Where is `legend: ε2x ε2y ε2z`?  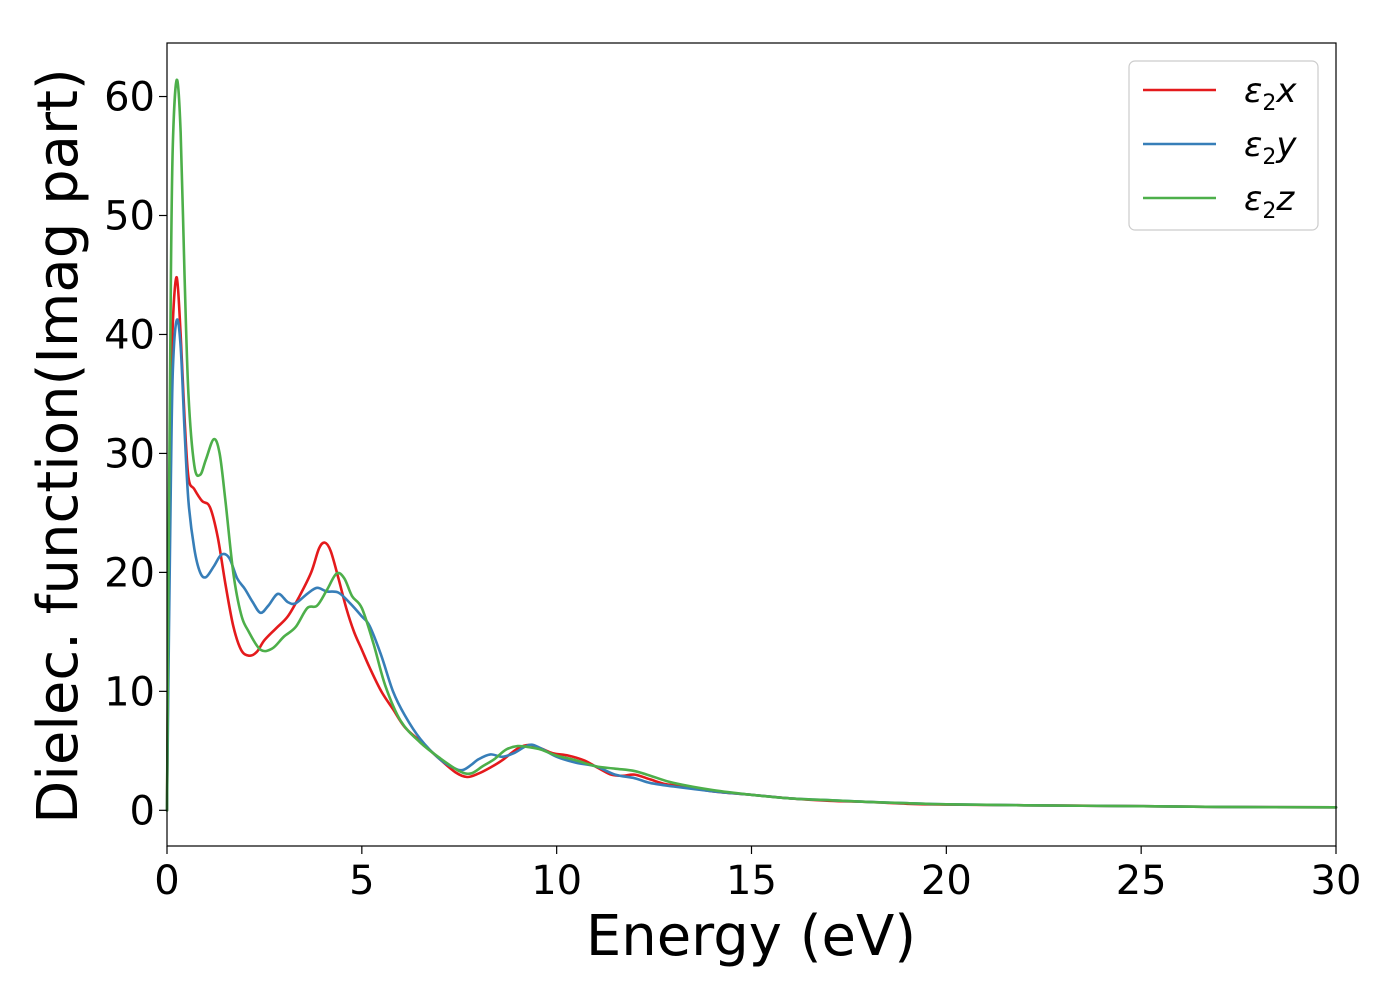 legend: ε2x ε2y ε2z is located at coordinates (1223, 145).